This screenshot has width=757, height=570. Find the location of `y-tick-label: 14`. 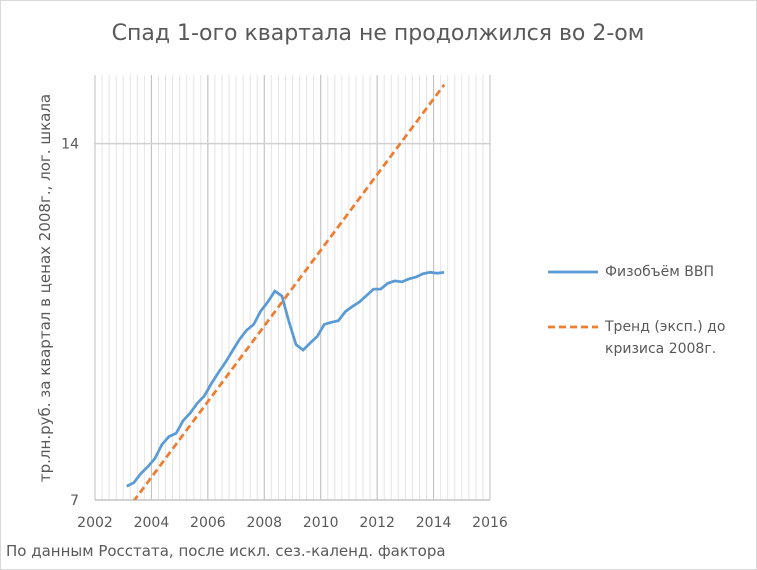

y-tick-label: 14 is located at coordinates (70, 145).